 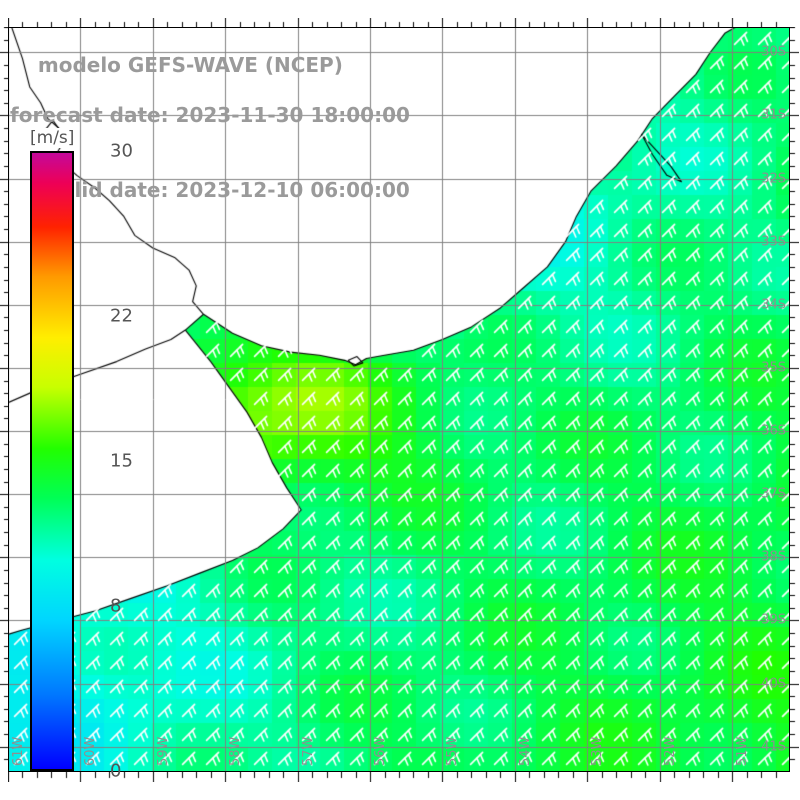 I want to click on latitude-label-37S: 37S, so click(x=773, y=494).